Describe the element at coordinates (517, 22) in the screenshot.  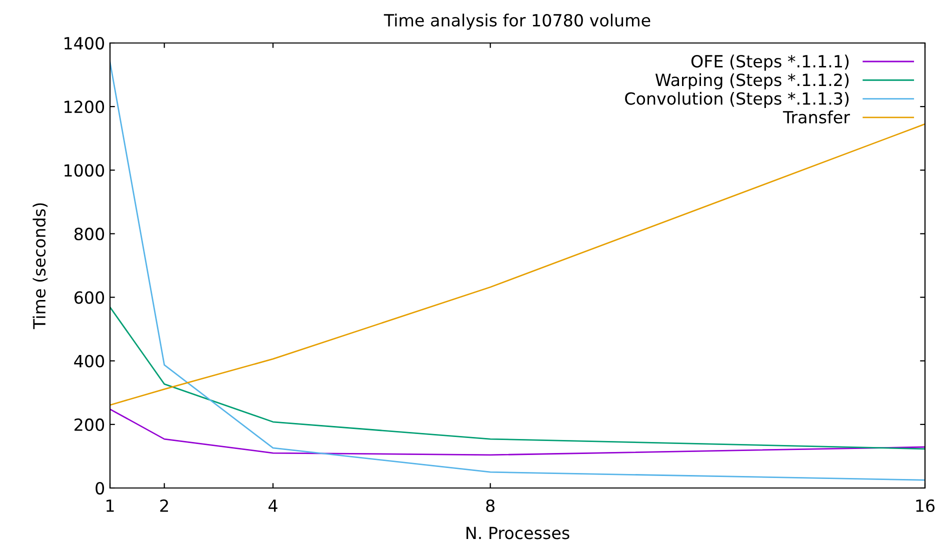
I see `chart-title: Time analysis for 10780 volume` at that location.